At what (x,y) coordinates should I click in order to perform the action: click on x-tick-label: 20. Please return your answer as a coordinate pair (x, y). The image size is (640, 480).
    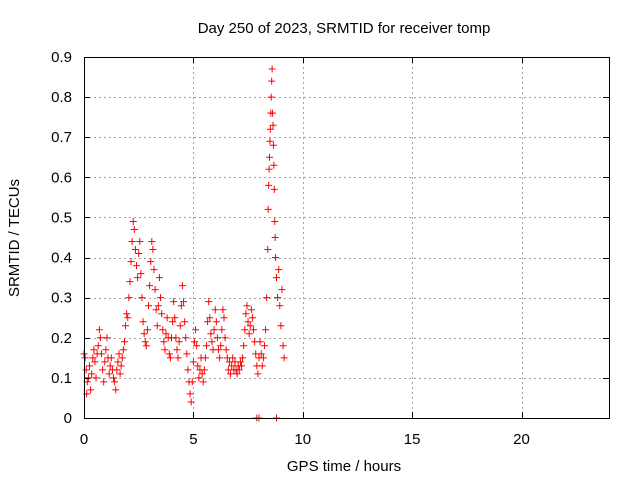
    Looking at the image, I should click on (521, 439).